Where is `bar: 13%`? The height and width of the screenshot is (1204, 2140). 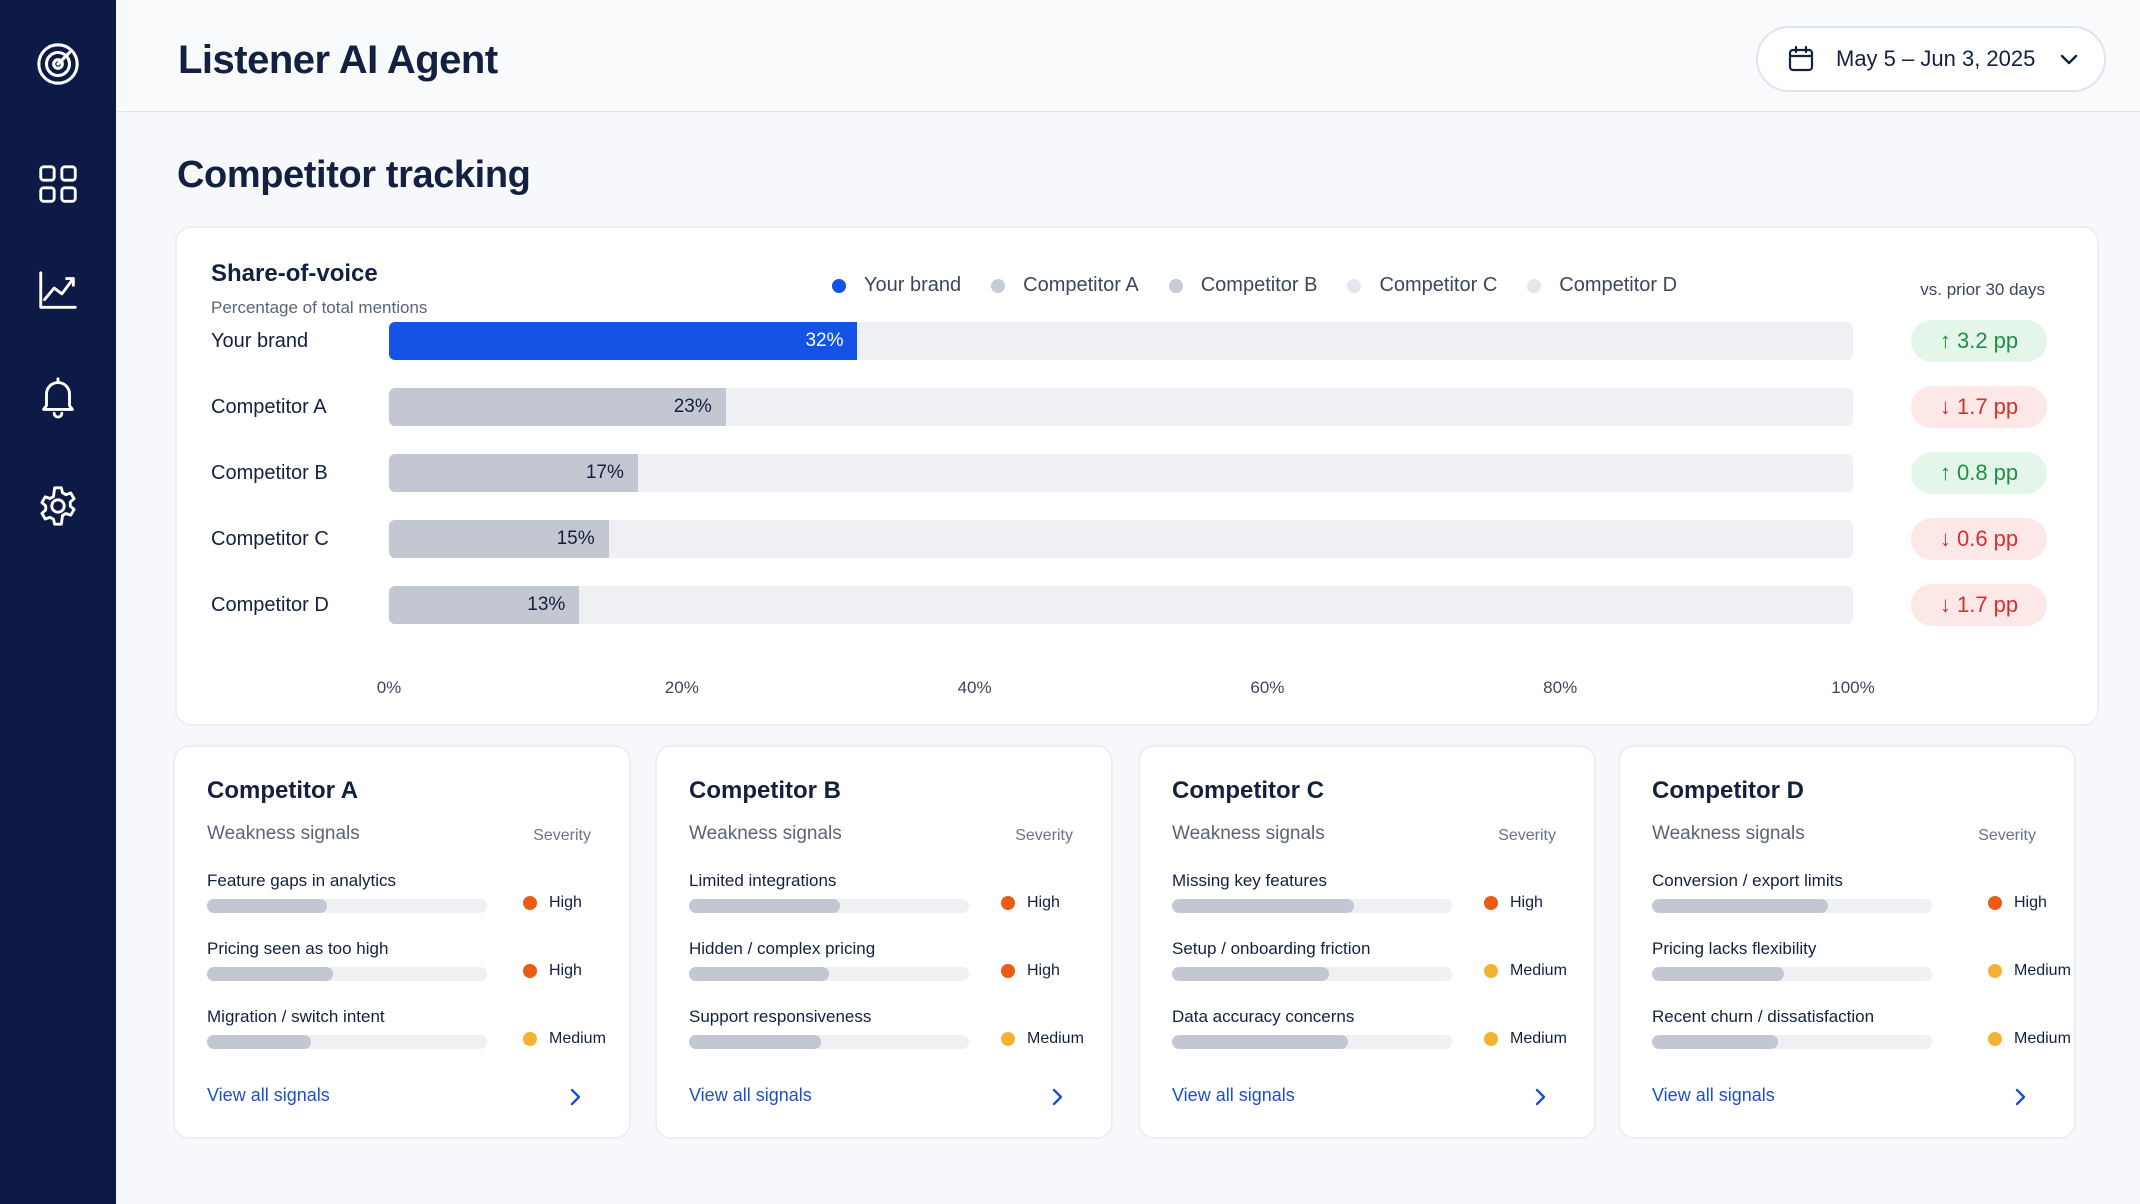
bar: 13% is located at coordinates (484, 605).